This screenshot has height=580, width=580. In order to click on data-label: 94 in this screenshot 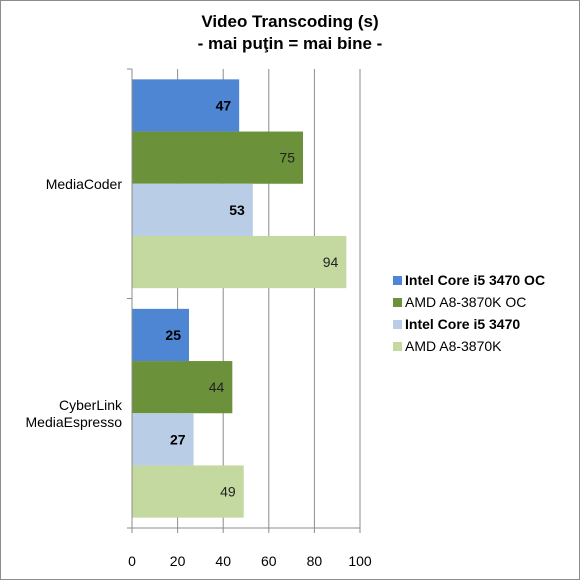, I will do `click(331, 262)`.